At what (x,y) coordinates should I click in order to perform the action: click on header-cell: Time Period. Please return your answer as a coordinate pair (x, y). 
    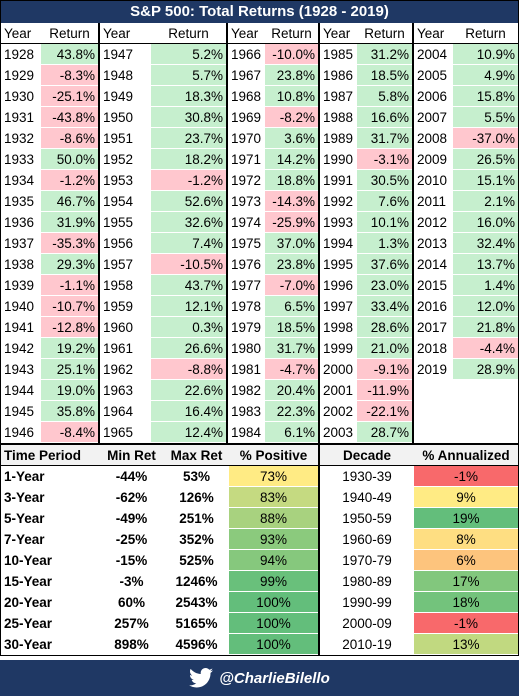
    Looking at the image, I should click on (50, 455).